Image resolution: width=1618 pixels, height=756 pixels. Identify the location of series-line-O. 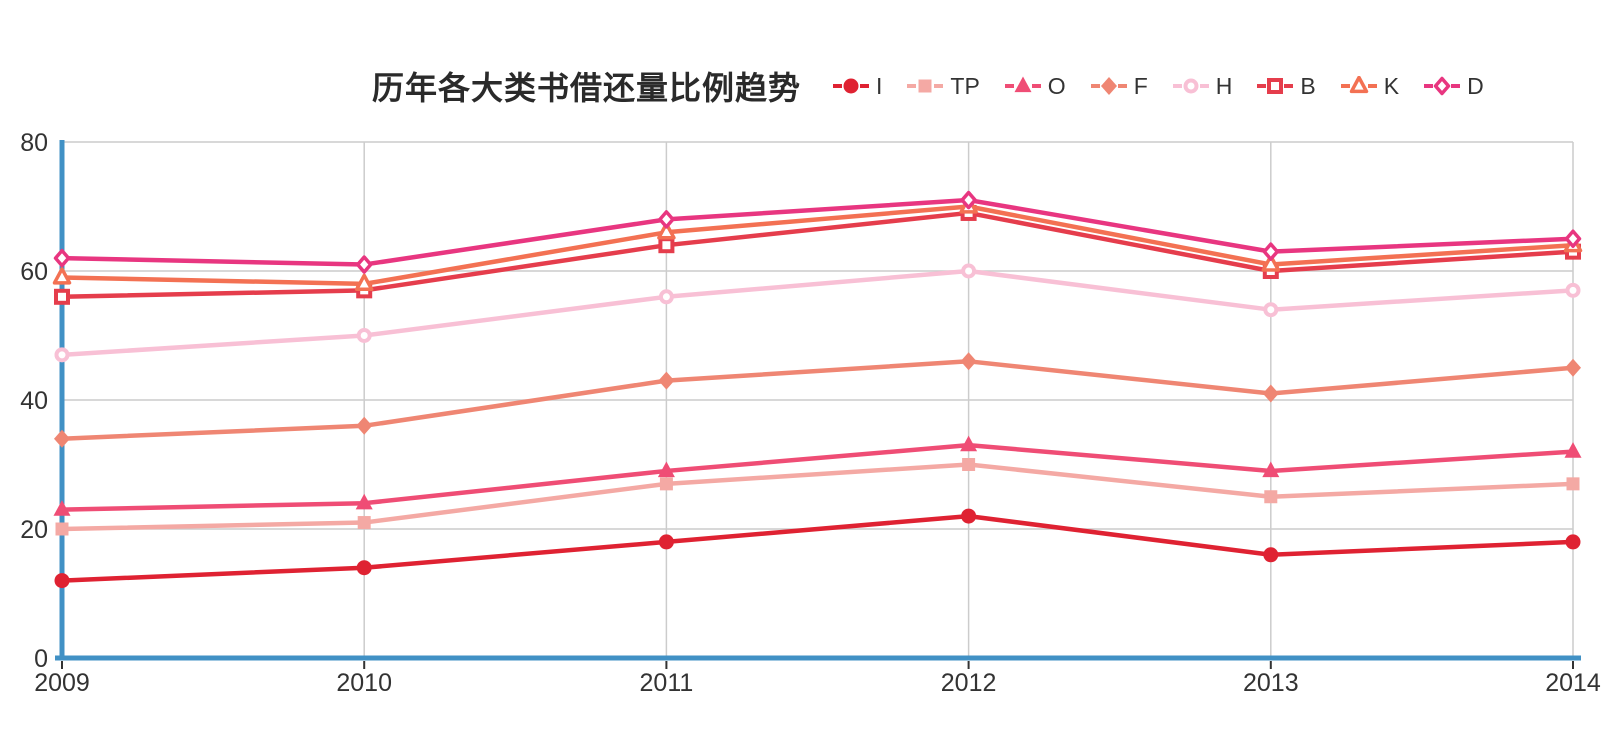
(817, 477).